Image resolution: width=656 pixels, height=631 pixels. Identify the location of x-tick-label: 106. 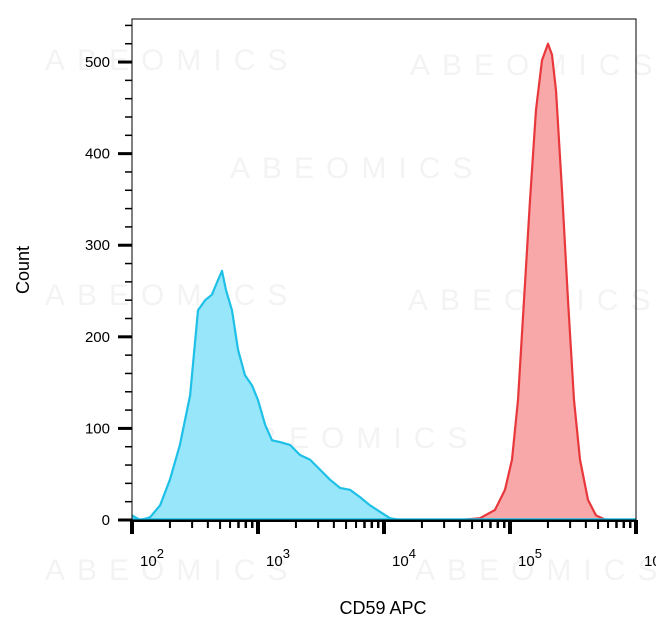
(650, 558).